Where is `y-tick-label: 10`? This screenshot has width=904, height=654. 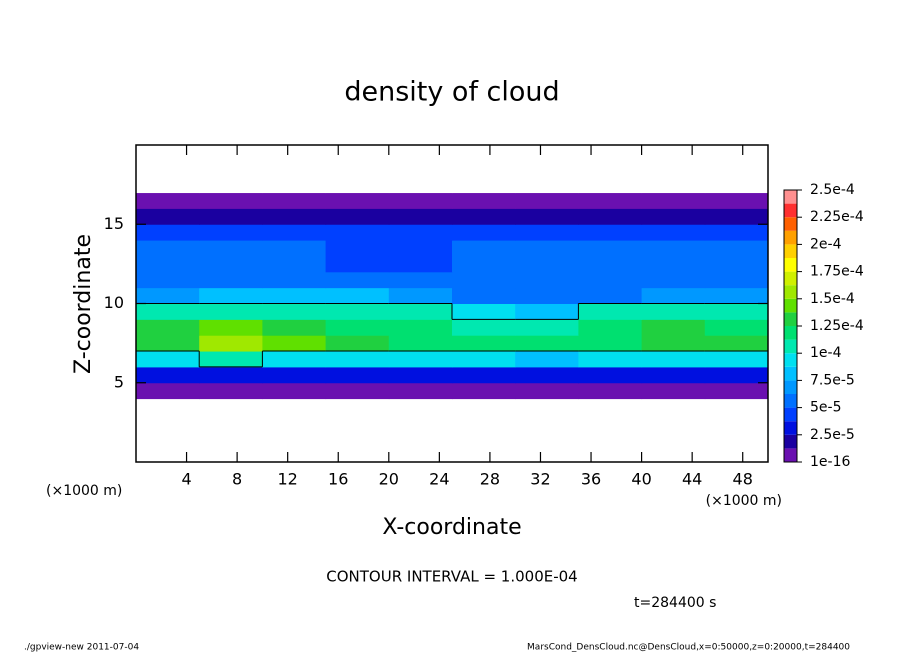 y-tick-label: 10 is located at coordinates (114, 302).